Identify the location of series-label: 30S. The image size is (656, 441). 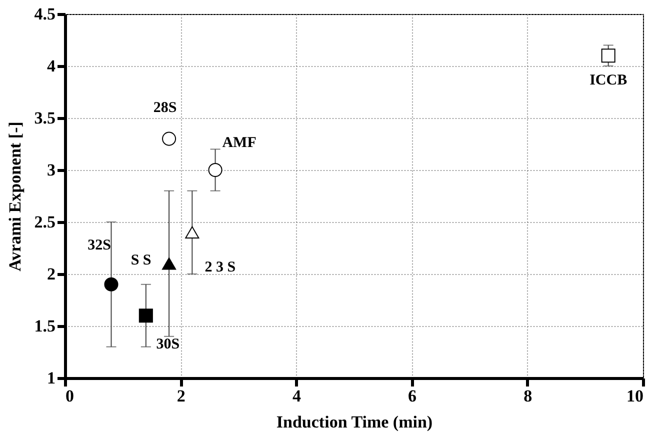
(168, 344).